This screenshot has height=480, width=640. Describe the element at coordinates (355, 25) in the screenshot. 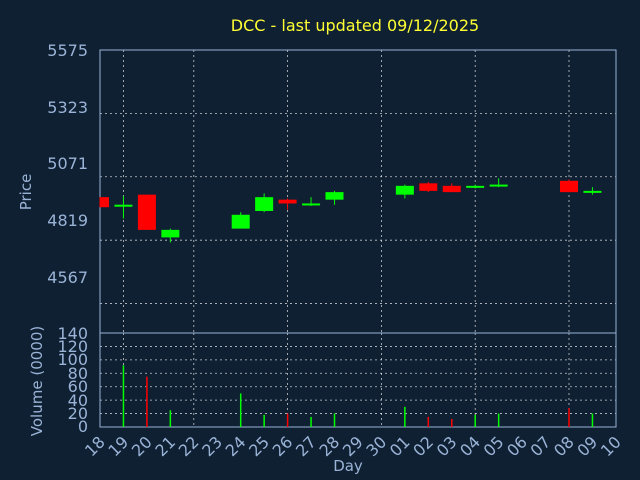

I see `chart-title: DCC - last updated 09/12/2025` at that location.